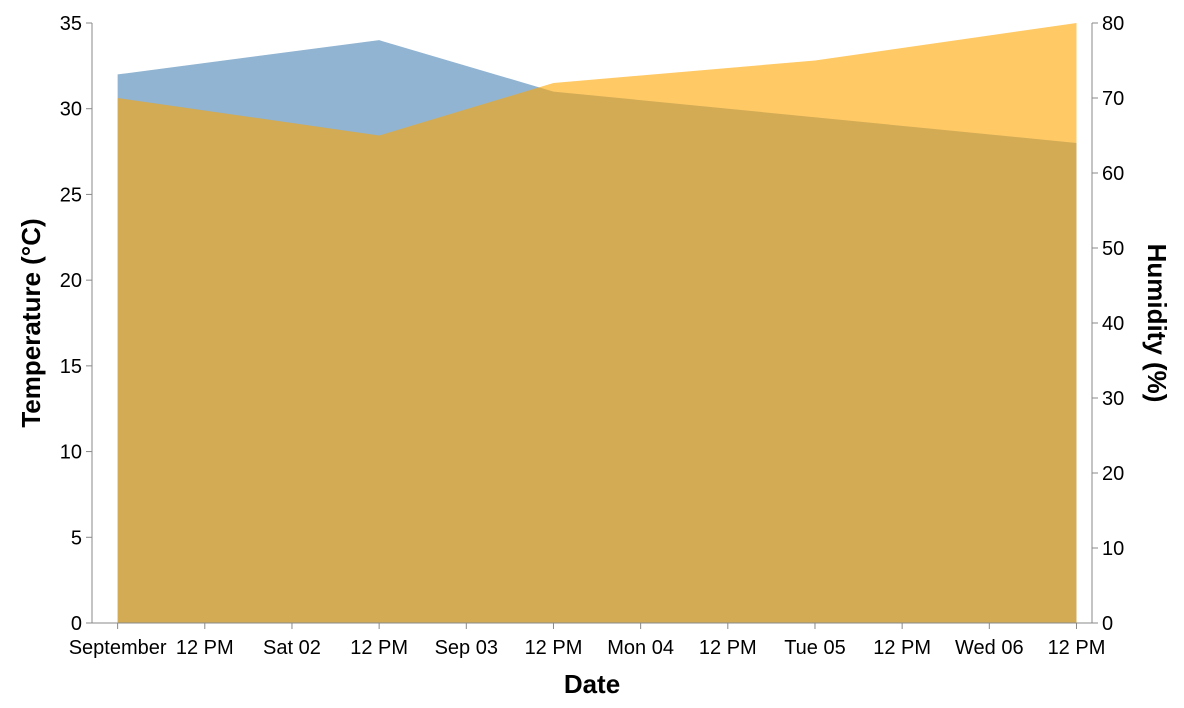 This screenshot has height=708, width=1184. Describe the element at coordinates (71, 195) in the screenshot. I see `left-y-tick-label: 25` at that location.